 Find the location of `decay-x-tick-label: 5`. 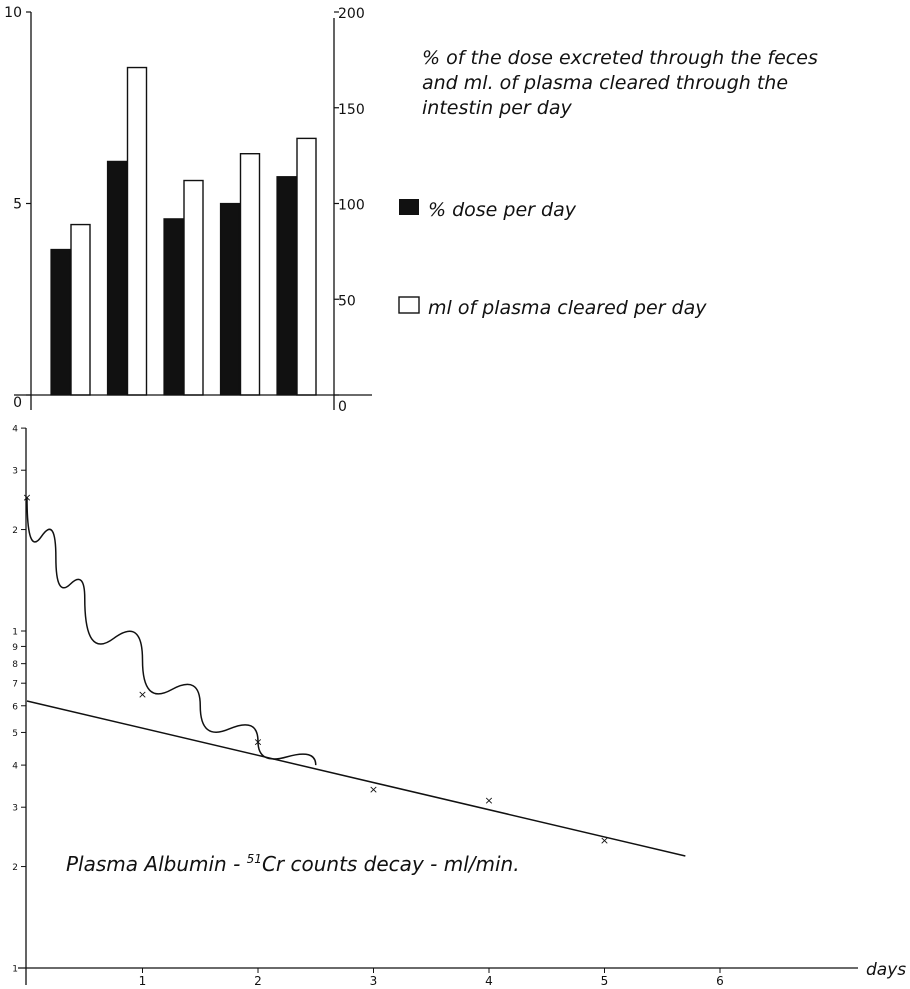

decay-x-tick-label: 5 is located at coordinates (605, 981).